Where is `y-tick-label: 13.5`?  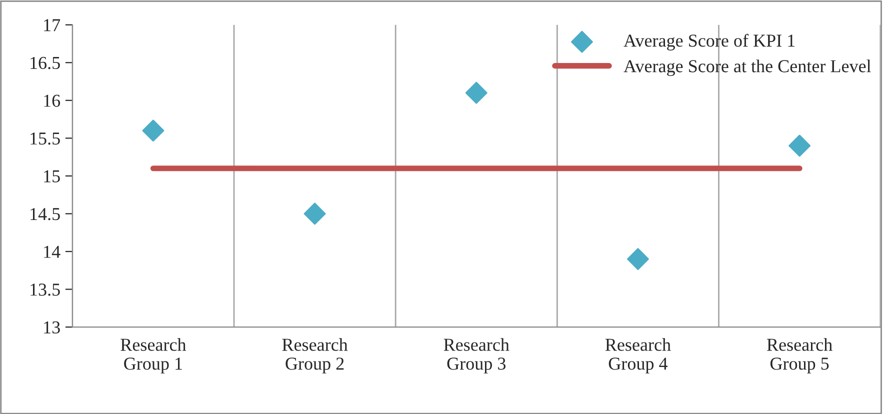 y-tick-label: 13.5 is located at coordinates (45, 290).